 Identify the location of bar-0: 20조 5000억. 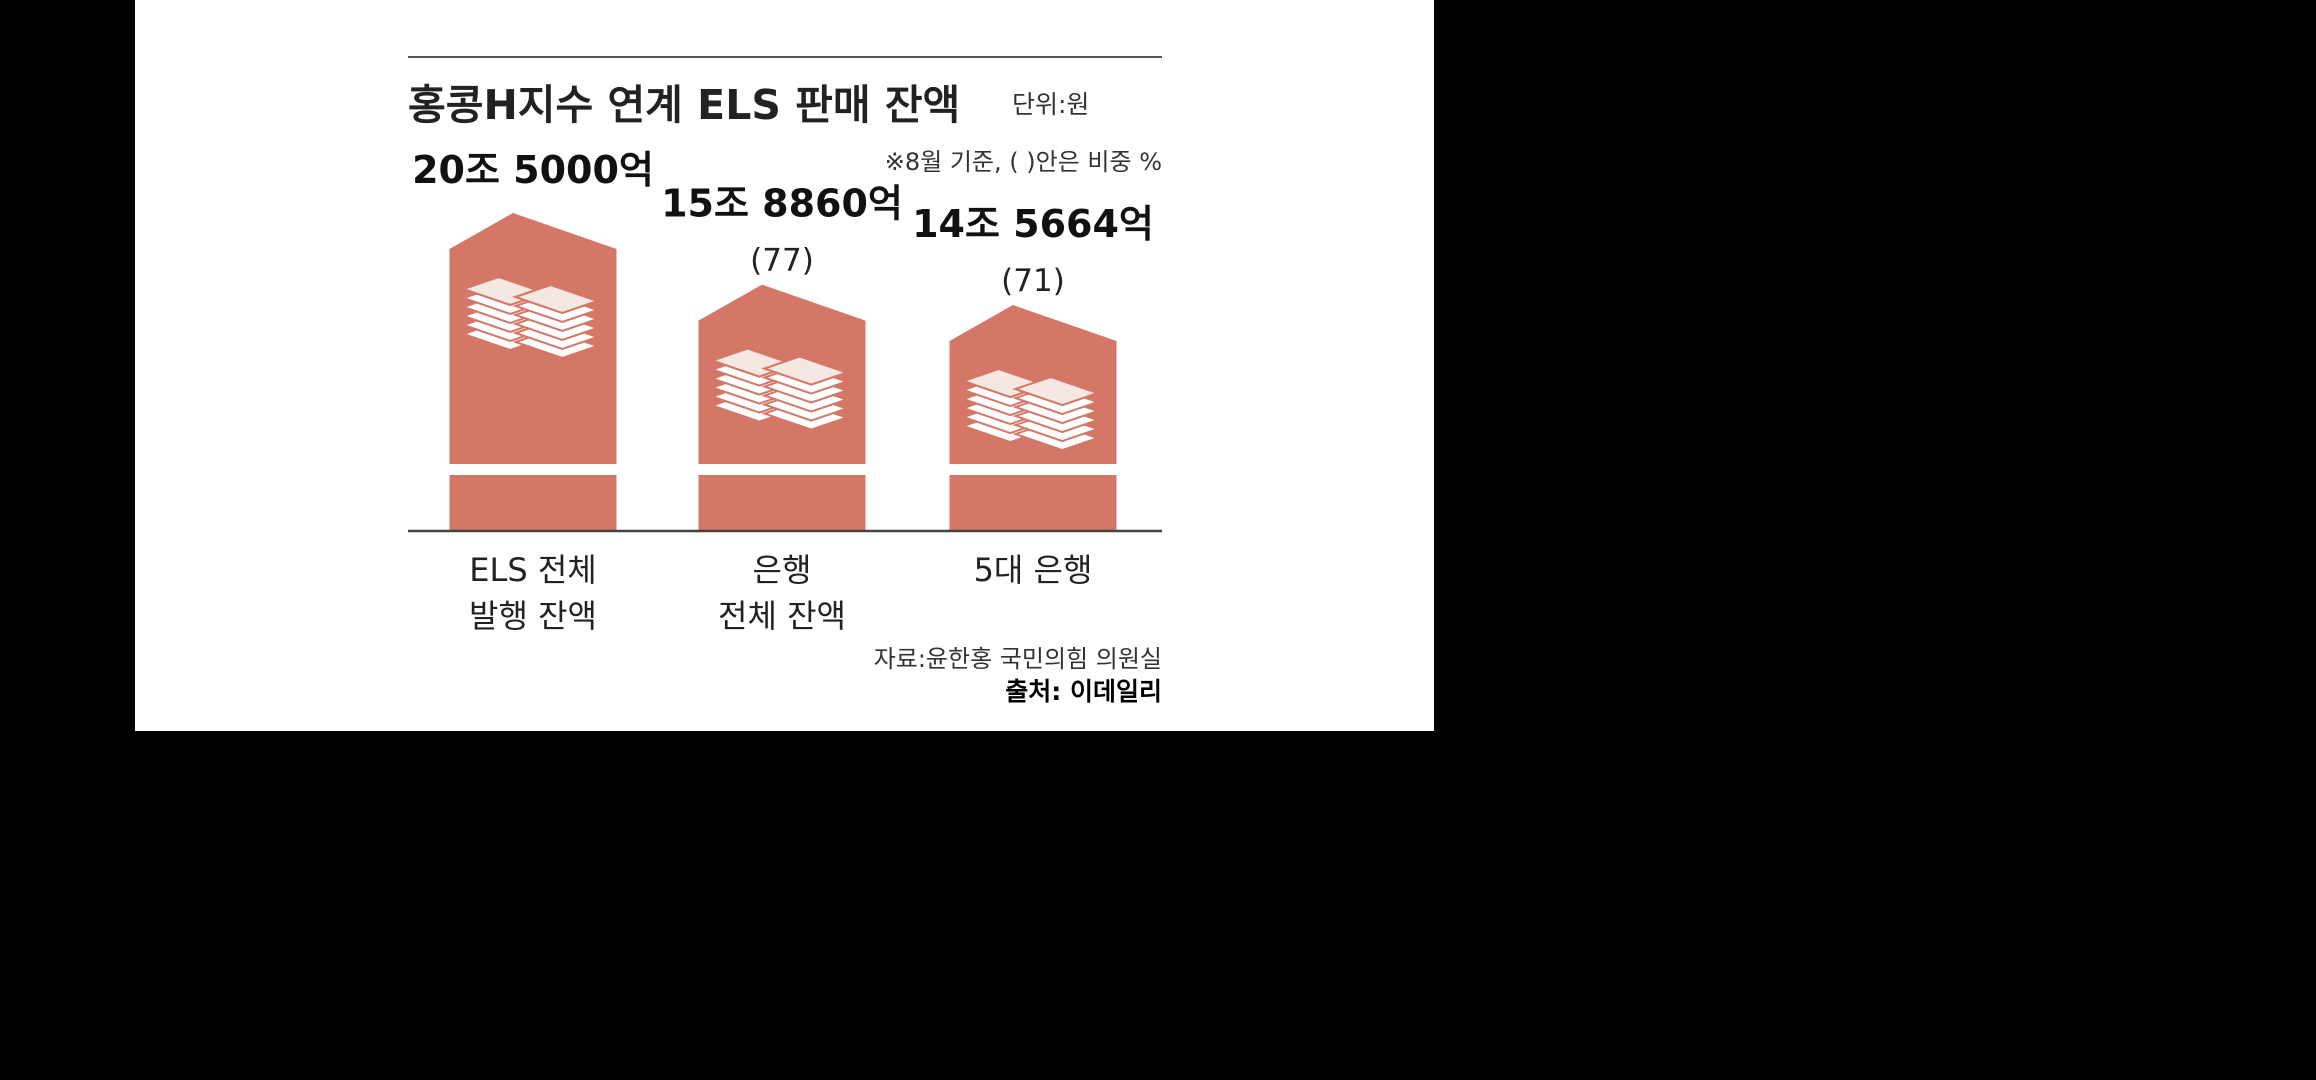
(533, 339).